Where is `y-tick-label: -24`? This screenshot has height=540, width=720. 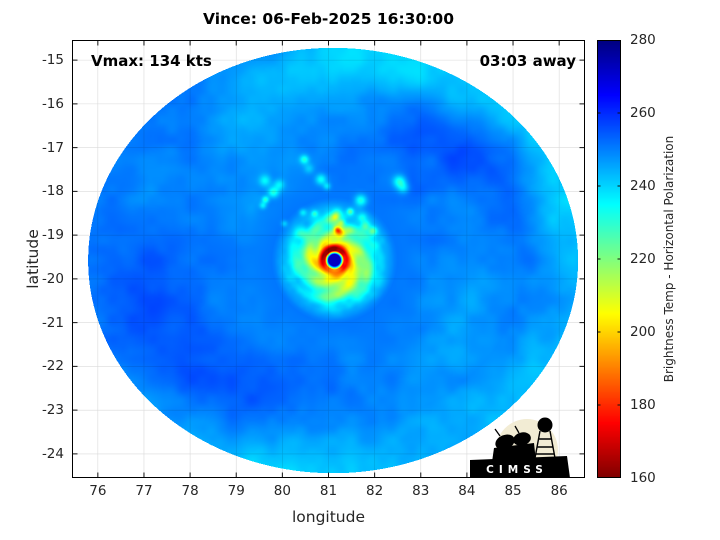
y-tick-label: -24 is located at coordinates (52, 453).